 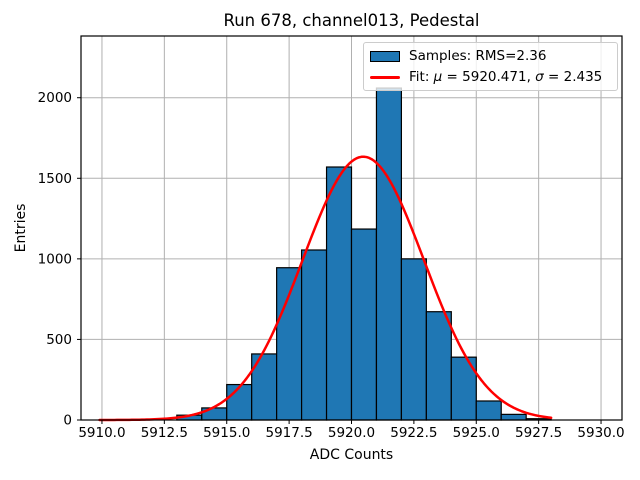 What do you see at coordinates (351, 20) in the screenshot?
I see `chart-title: Run 678, channel013, Pedestal` at bounding box center [351, 20].